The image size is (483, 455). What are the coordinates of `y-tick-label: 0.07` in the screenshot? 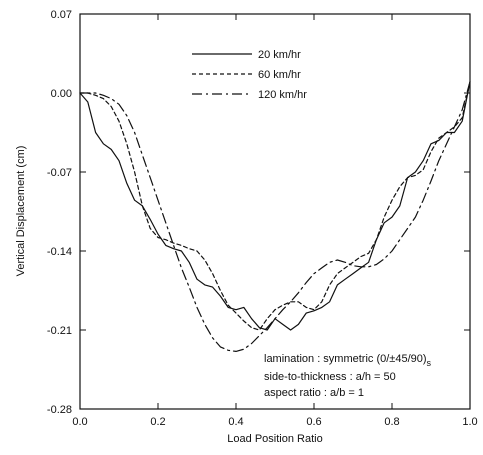 It's located at (61, 15).